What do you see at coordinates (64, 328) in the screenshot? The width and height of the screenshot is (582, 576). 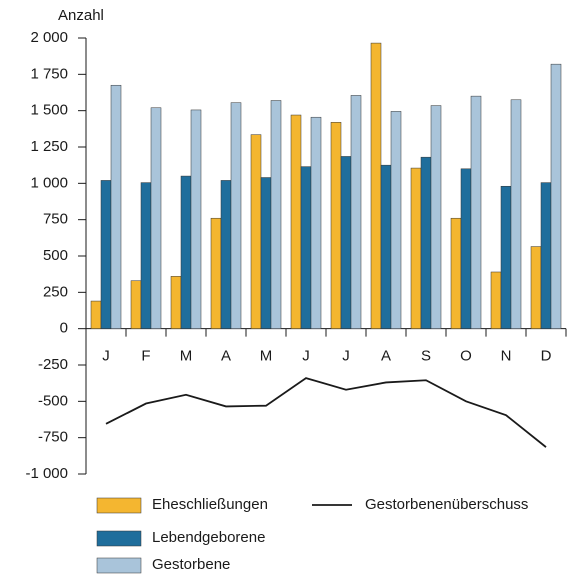 I see `y-tick-label: 0` at bounding box center [64, 328].